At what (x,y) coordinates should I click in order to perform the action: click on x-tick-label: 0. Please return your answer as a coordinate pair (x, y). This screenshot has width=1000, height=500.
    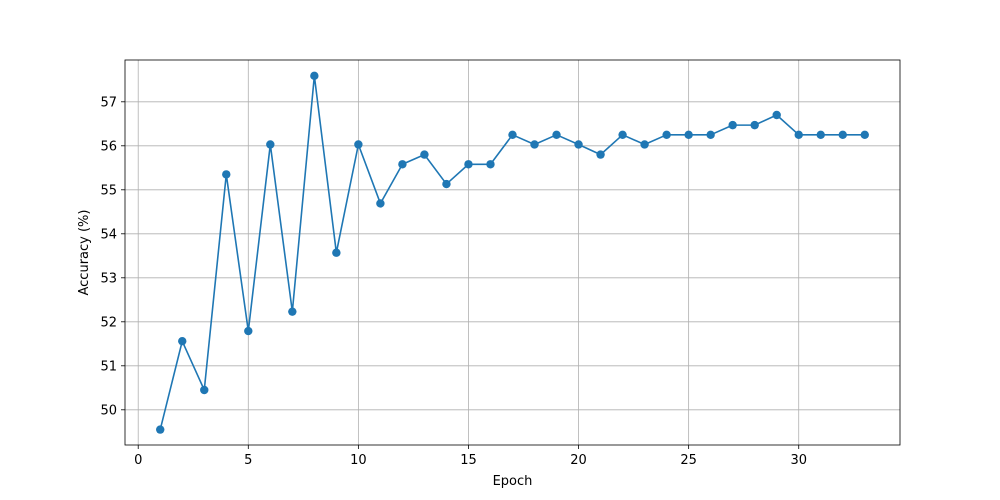
    Looking at the image, I should click on (138, 460).